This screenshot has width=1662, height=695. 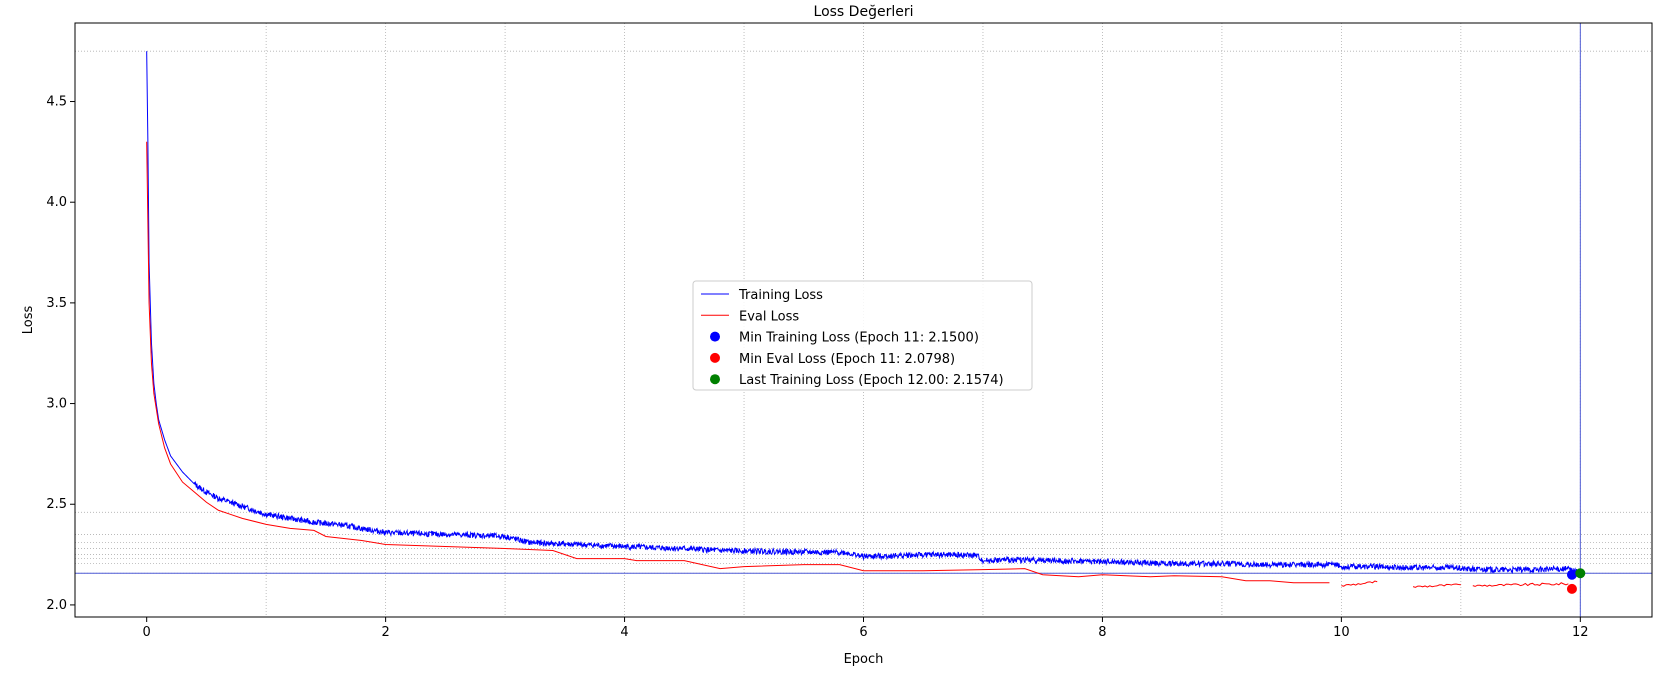 I want to click on legend-min-eval-loss-swatch, so click(x=715, y=357).